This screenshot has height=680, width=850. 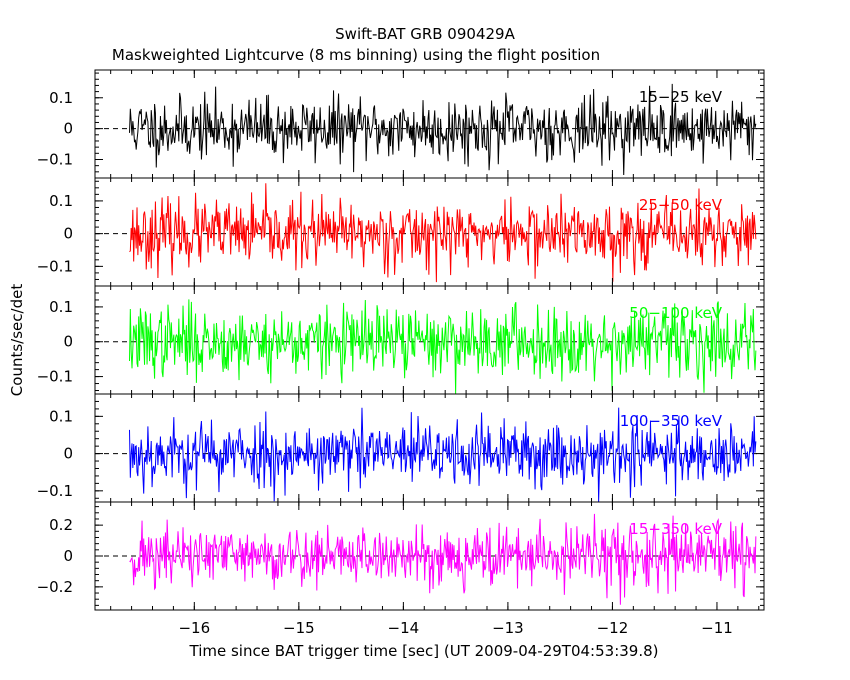 I want to click on panel-5: 15−350 keV −0.2 0 0.2, so click(x=401, y=556).